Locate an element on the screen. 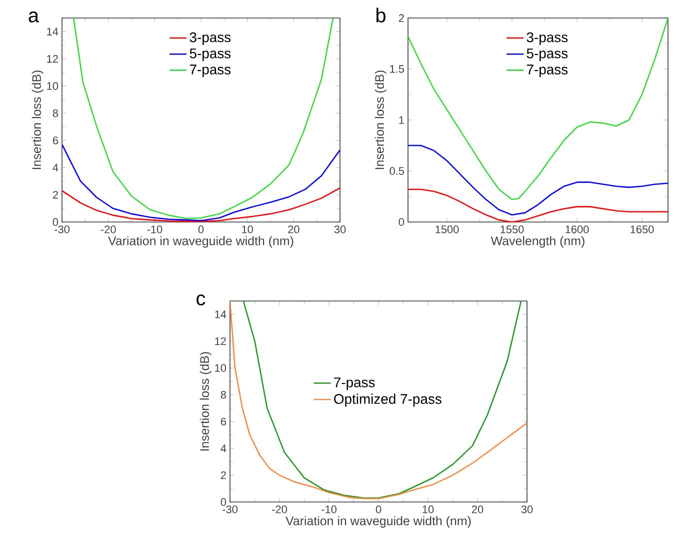  legend-label: Optimized 7-pass is located at coordinates (388, 400).